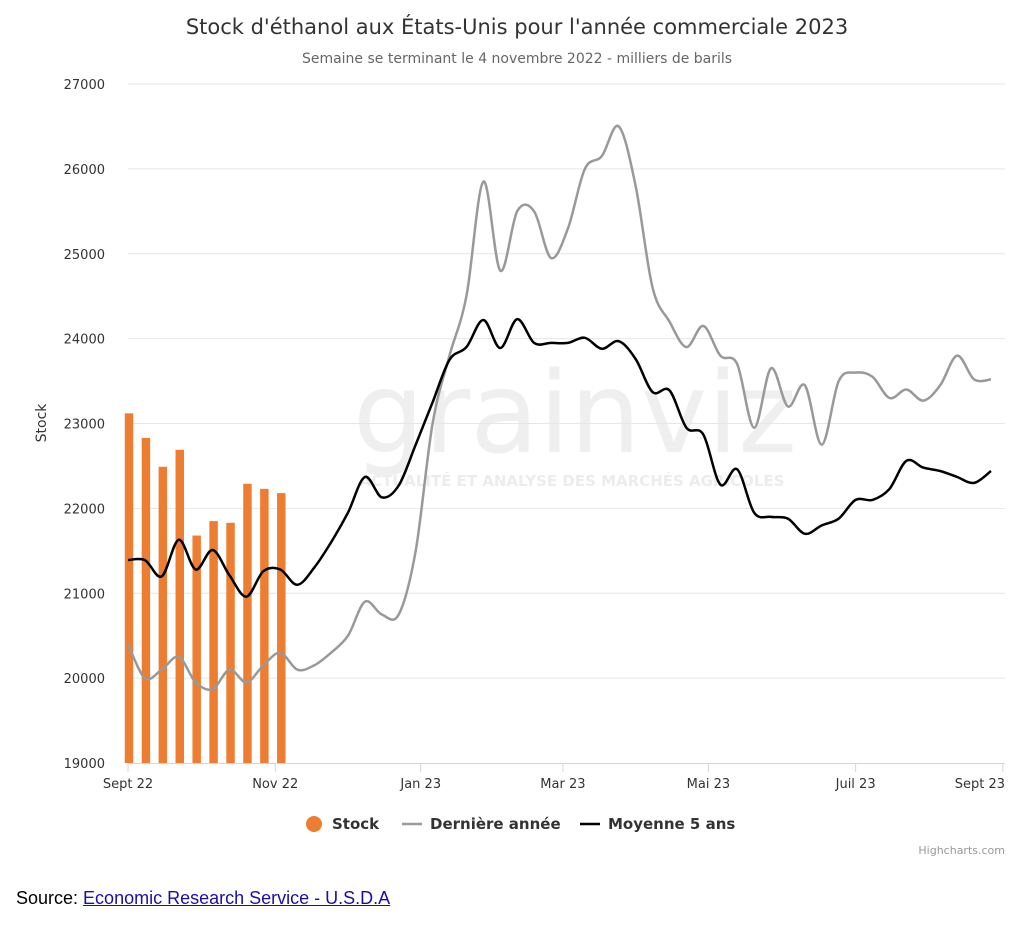  I want to click on x-tick-label: Sept 22, so click(128, 784).